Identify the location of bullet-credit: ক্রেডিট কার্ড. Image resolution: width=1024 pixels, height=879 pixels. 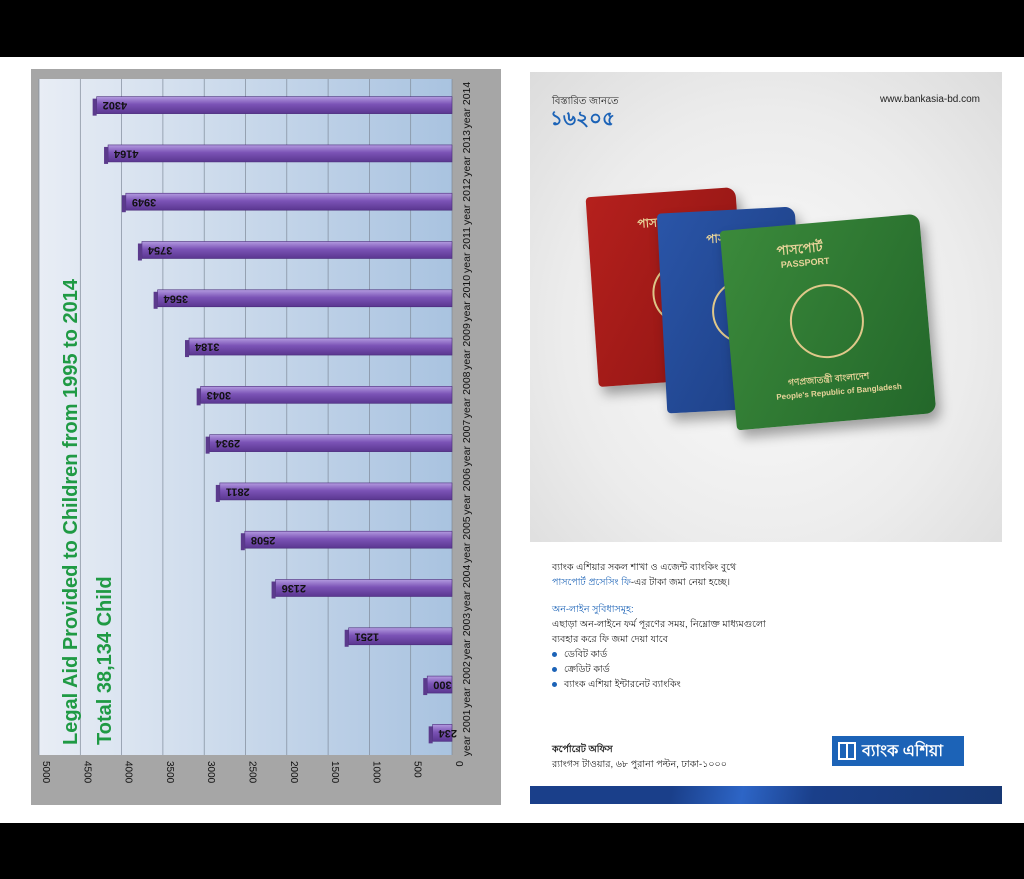
(767, 669).